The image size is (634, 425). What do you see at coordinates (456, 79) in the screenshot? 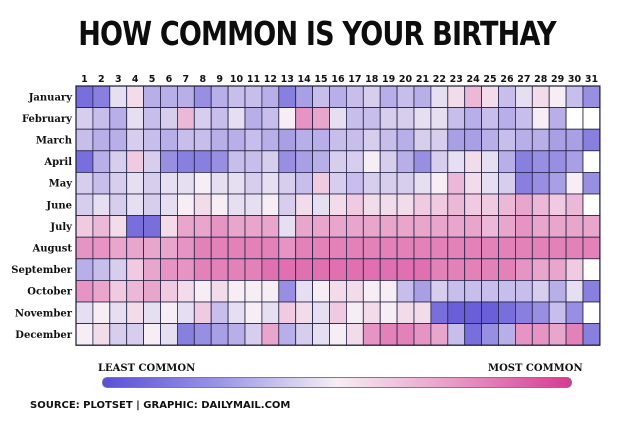
I see `day-tick-label: 23` at bounding box center [456, 79].